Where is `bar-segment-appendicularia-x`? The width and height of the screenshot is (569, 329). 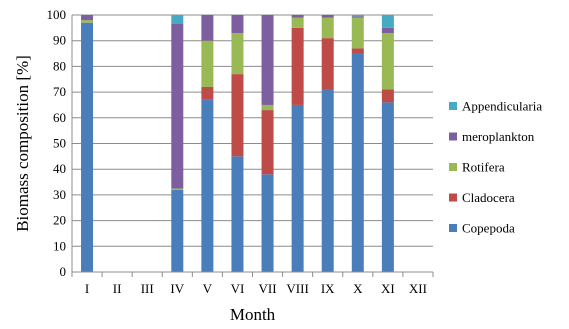
bar-segment-appendicularia-x is located at coordinates (357, 16).